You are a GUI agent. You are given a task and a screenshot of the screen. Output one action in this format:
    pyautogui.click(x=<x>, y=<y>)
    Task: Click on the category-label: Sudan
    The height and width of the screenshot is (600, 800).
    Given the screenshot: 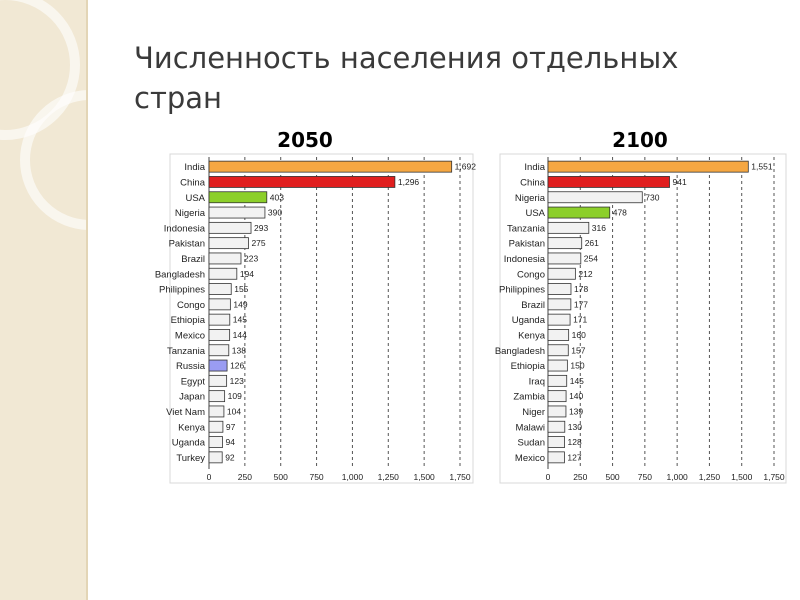 What is the action you would take?
    pyautogui.click(x=531, y=443)
    